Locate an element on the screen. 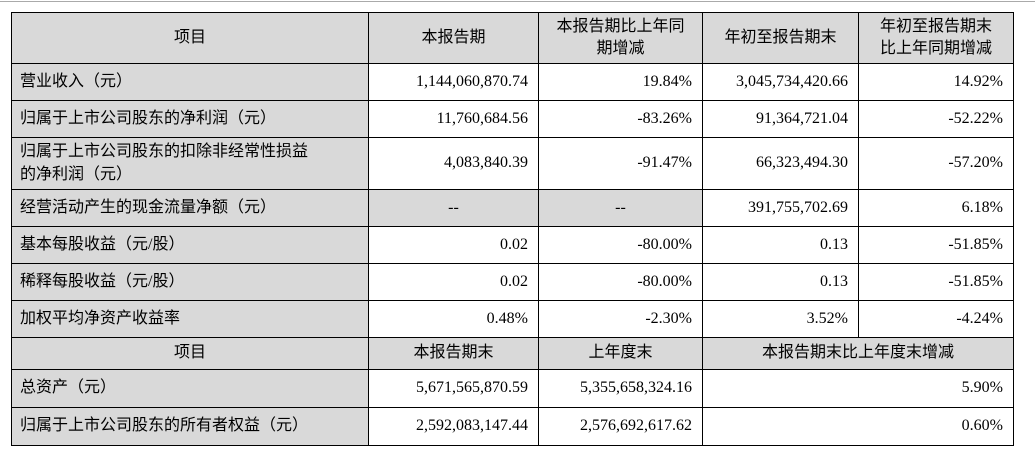 This screenshot has height=456, width=1035. header-period-end: 本报告期末 is located at coordinates (453, 353).